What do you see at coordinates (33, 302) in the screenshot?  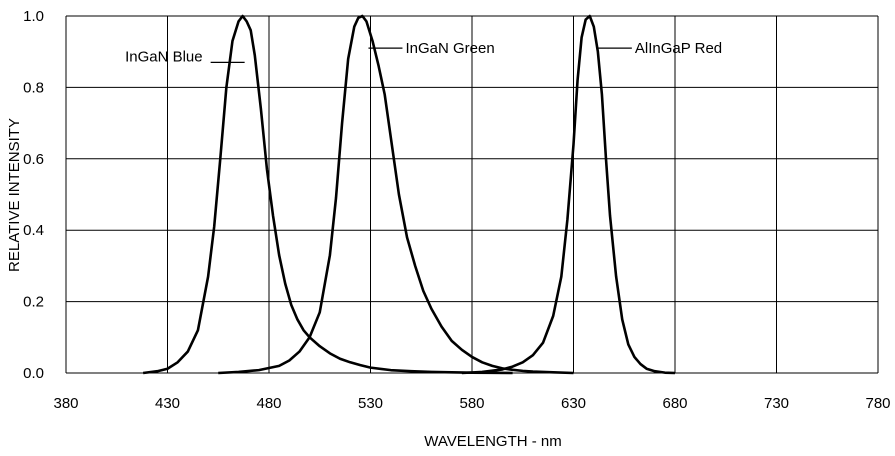 I see `y-tick-label: 0.2` at bounding box center [33, 302].